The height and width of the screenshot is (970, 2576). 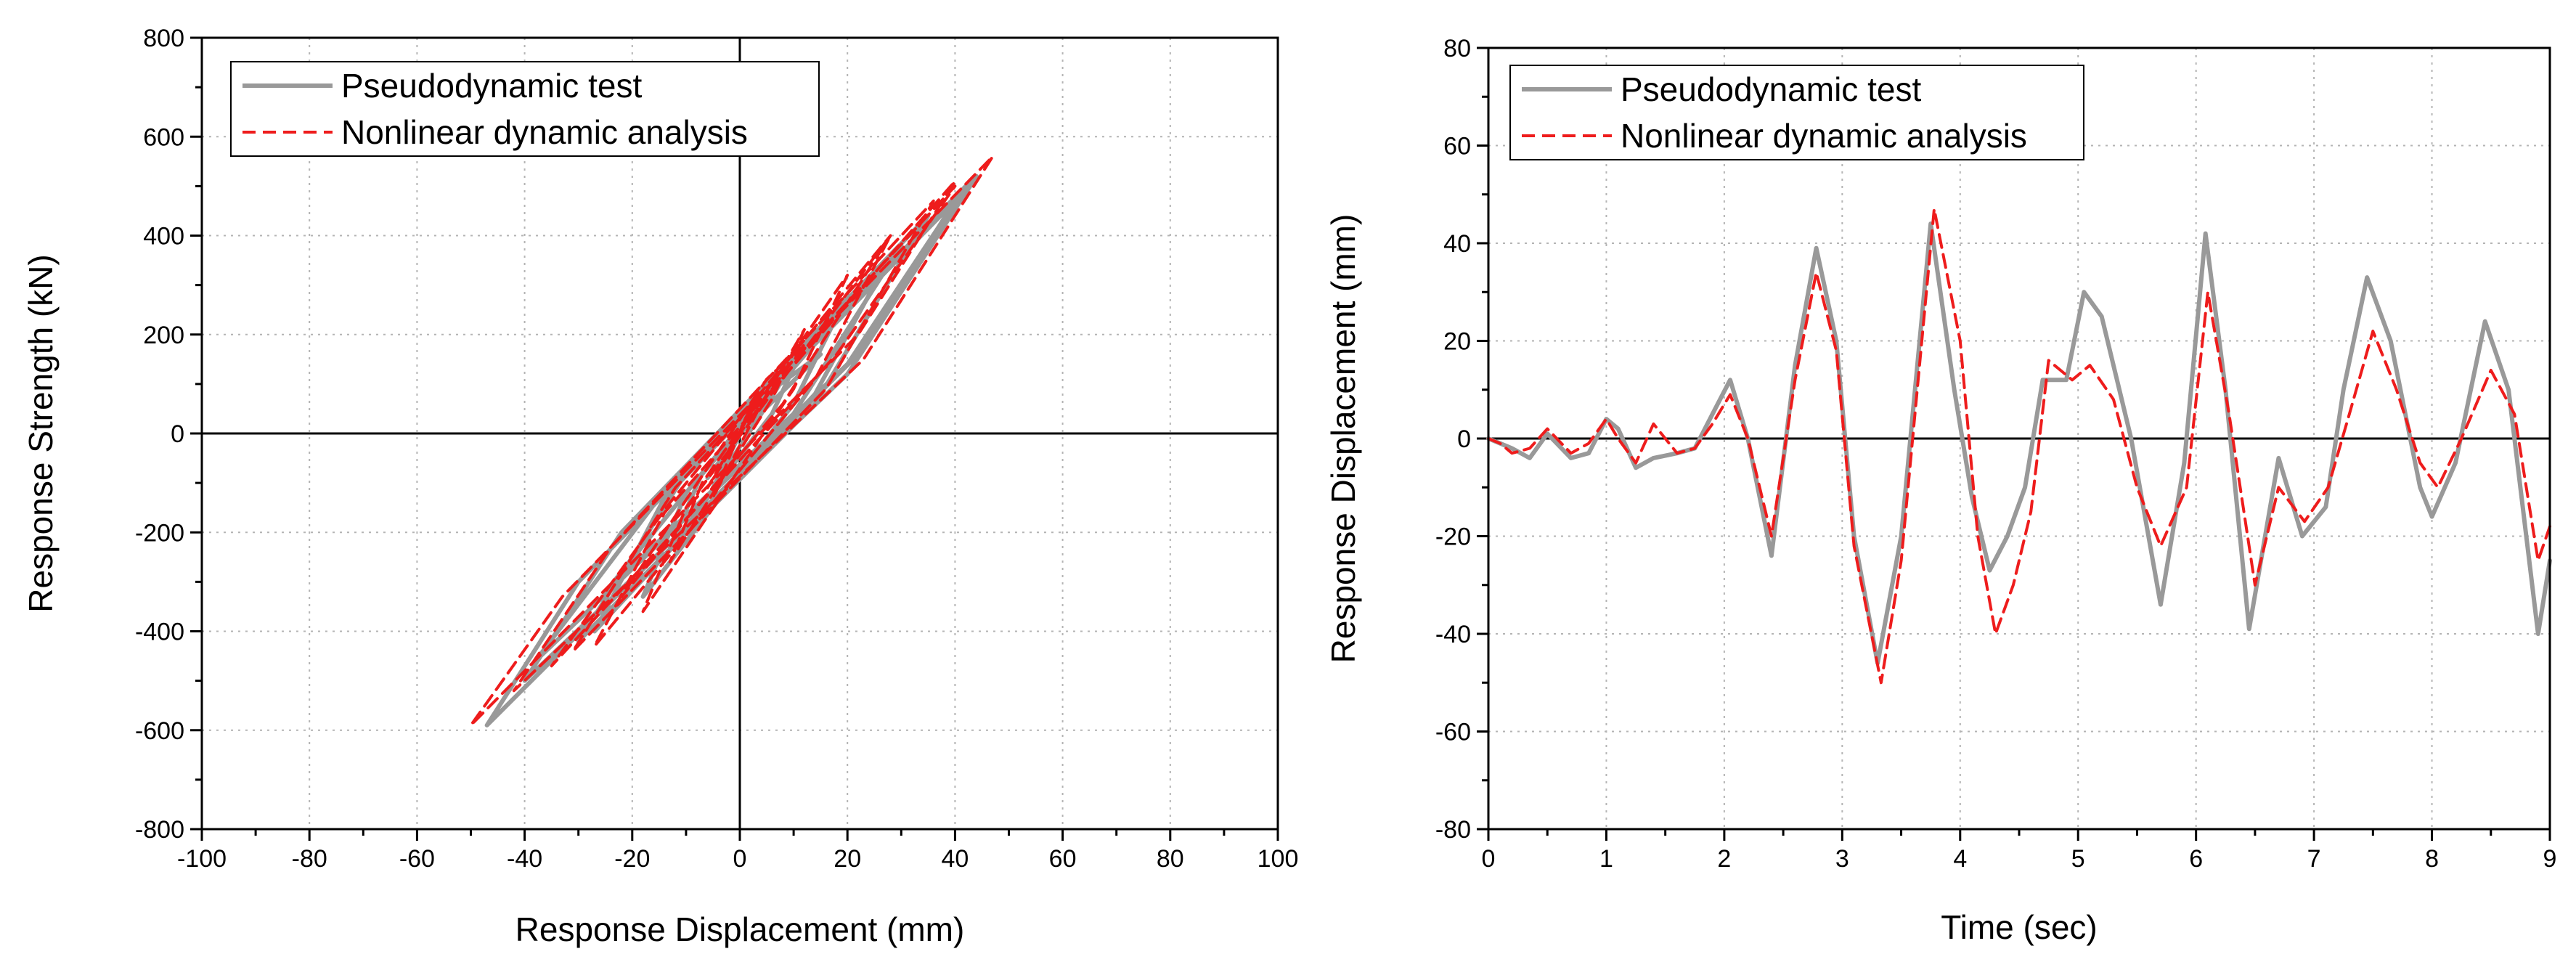 What do you see at coordinates (955, 859) in the screenshot?
I see `x-tick-label: 40` at bounding box center [955, 859].